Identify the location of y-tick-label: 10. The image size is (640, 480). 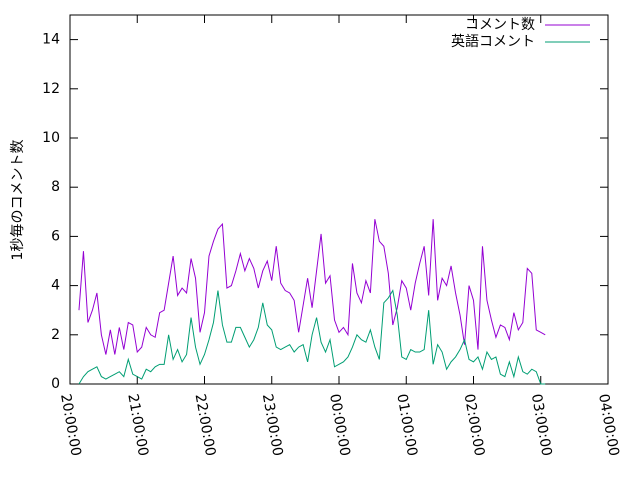
(51, 138).